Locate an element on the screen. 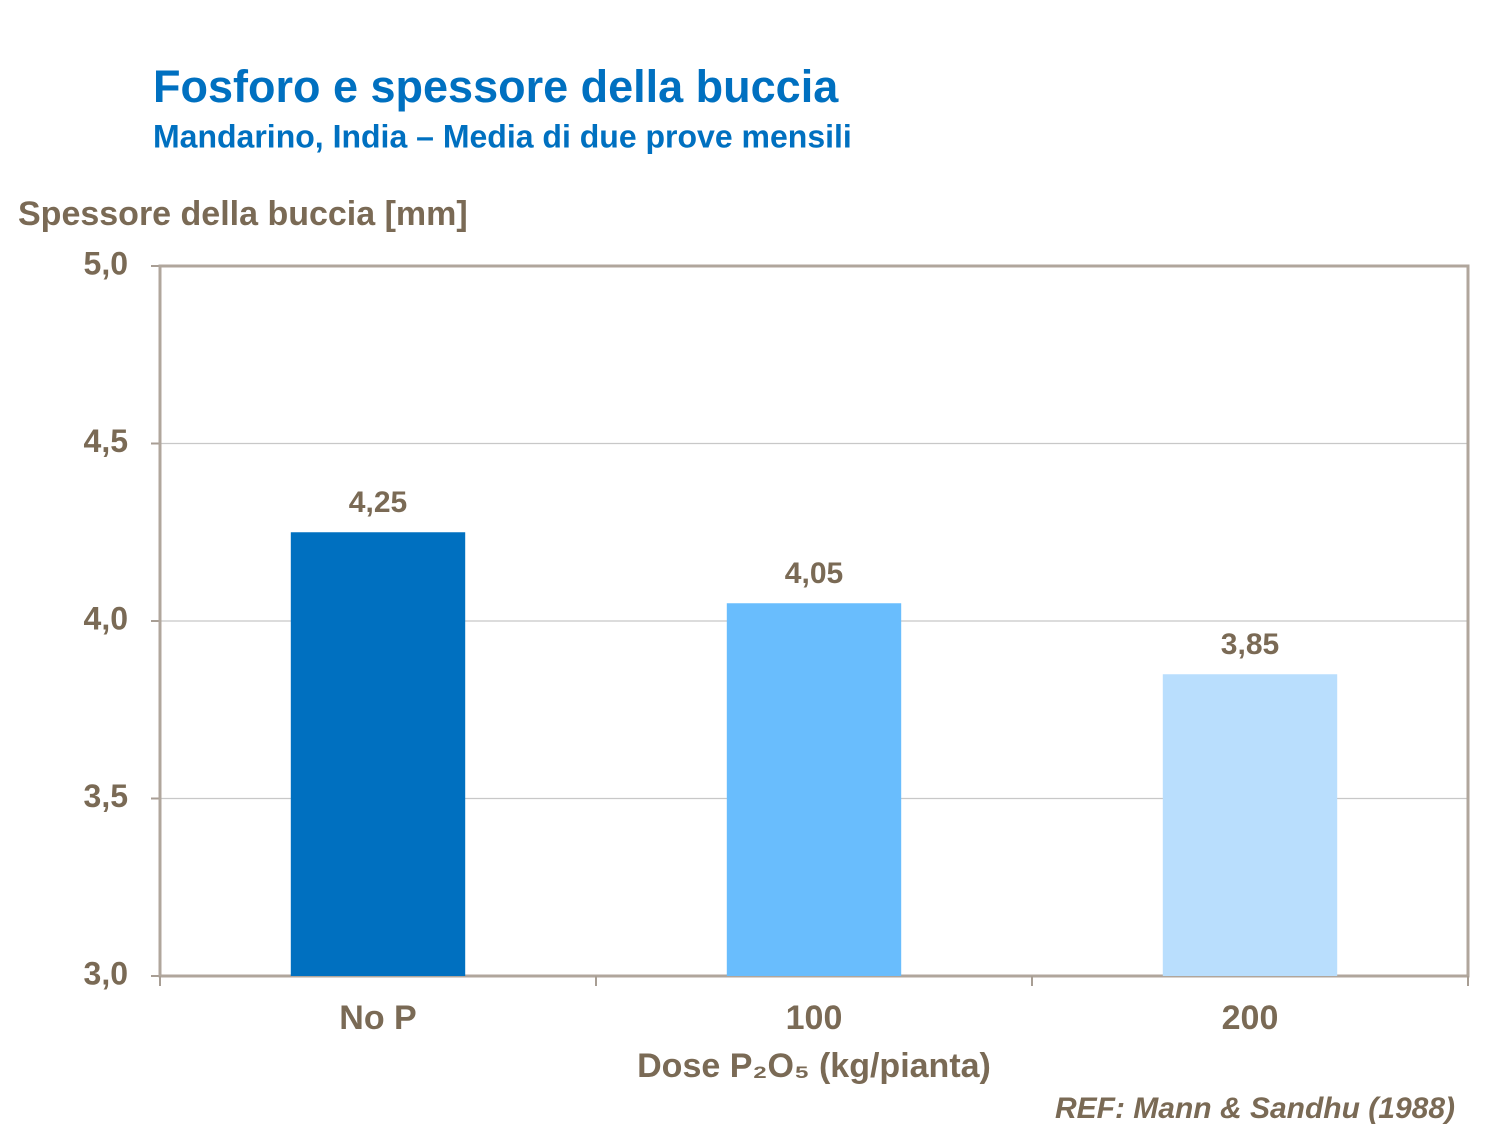  y-tick-label: 4,0 is located at coordinates (106, 618).